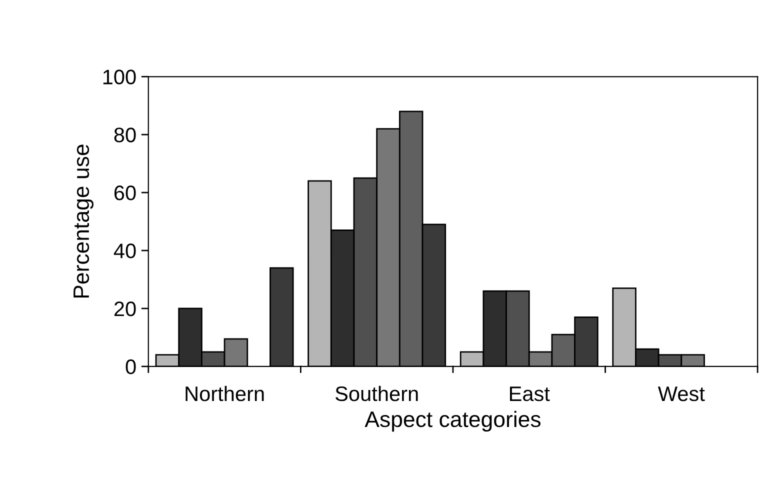 The image size is (781, 479). What do you see at coordinates (125, 135) in the screenshot?
I see `y-tick-label: 80` at bounding box center [125, 135].